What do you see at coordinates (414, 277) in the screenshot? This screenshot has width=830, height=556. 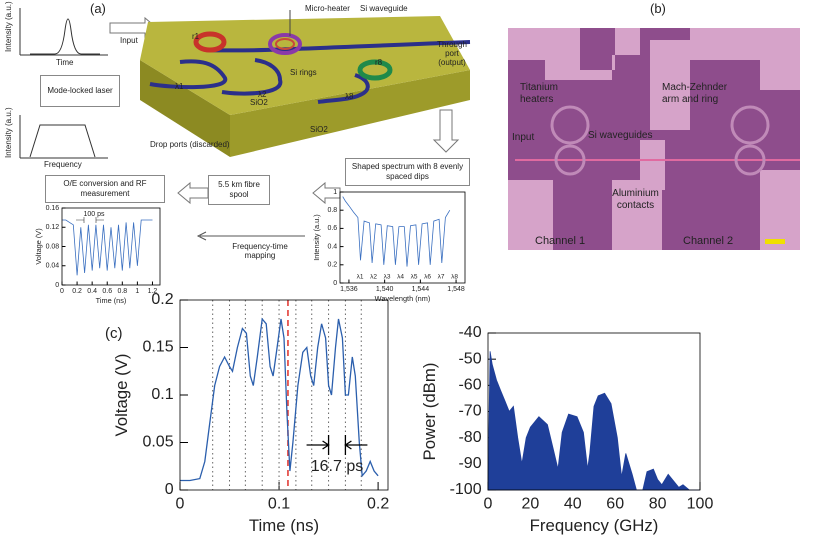 I see `dip-label: λ5` at bounding box center [414, 277].